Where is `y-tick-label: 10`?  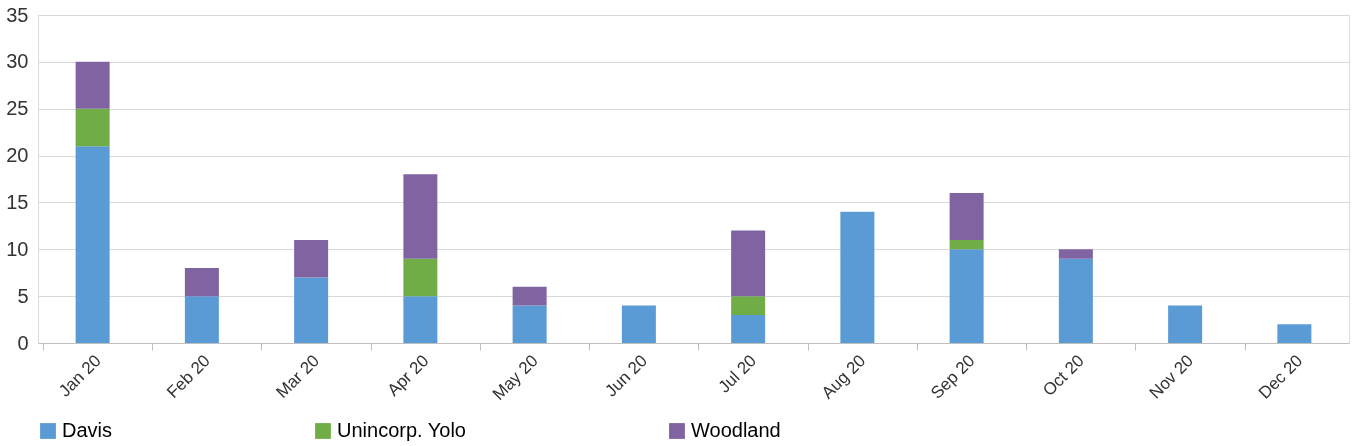 y-tick-label: 10 is located at coordinates (17, 248).